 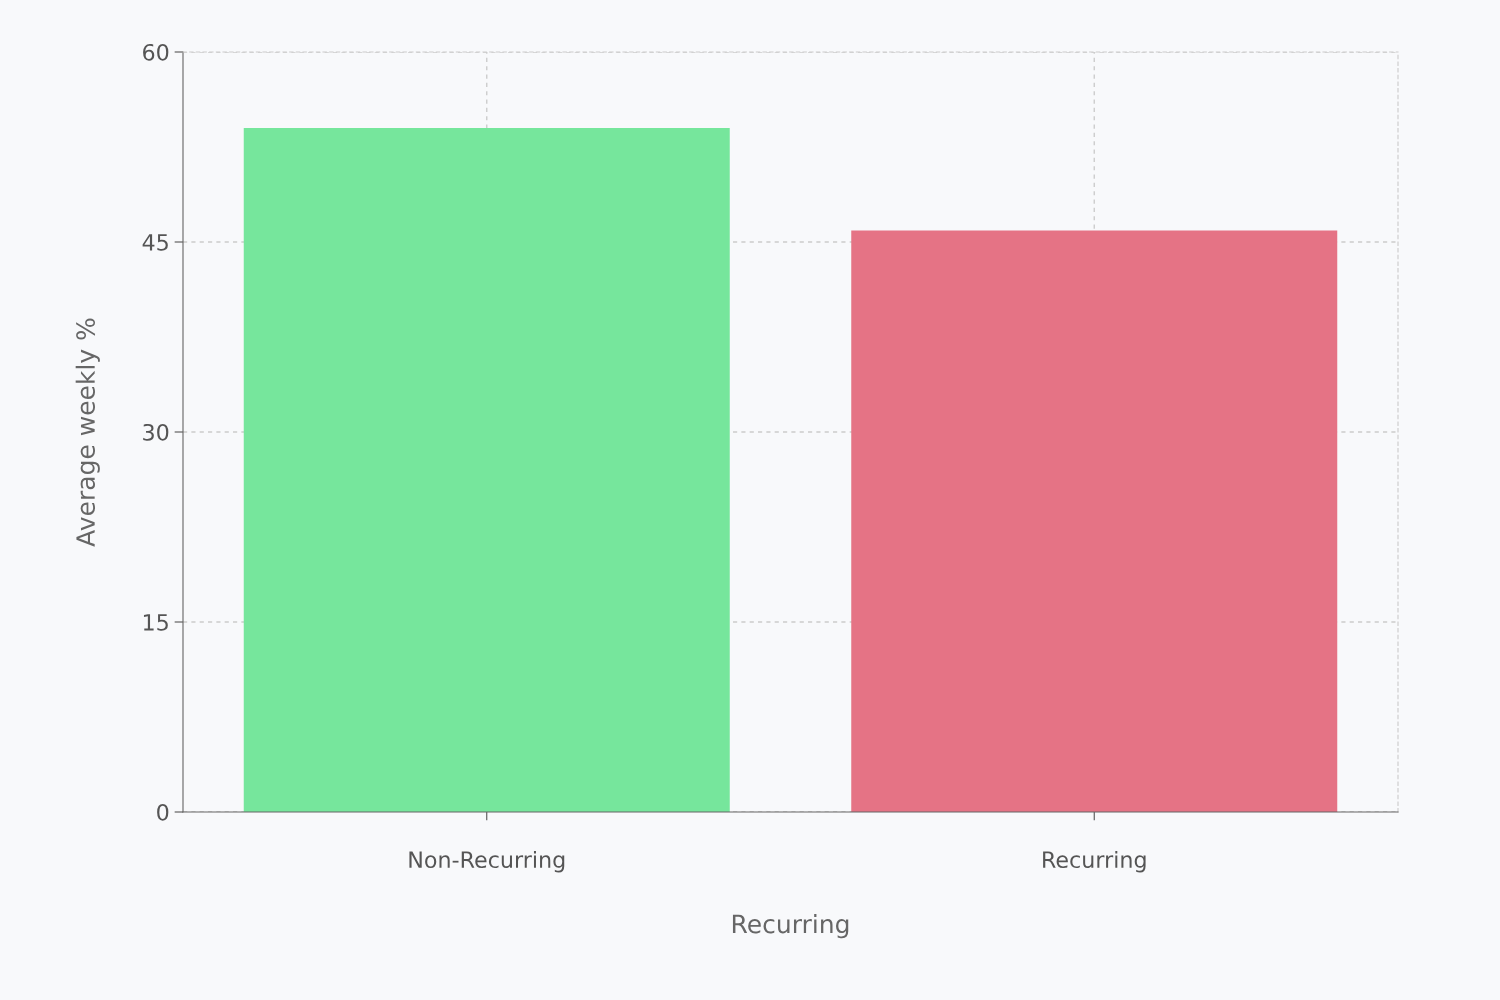 What do you see at coordinates (163, 812) in the screenshot?
I see `y-tick-label: 0` at bounding box center [163, 812].